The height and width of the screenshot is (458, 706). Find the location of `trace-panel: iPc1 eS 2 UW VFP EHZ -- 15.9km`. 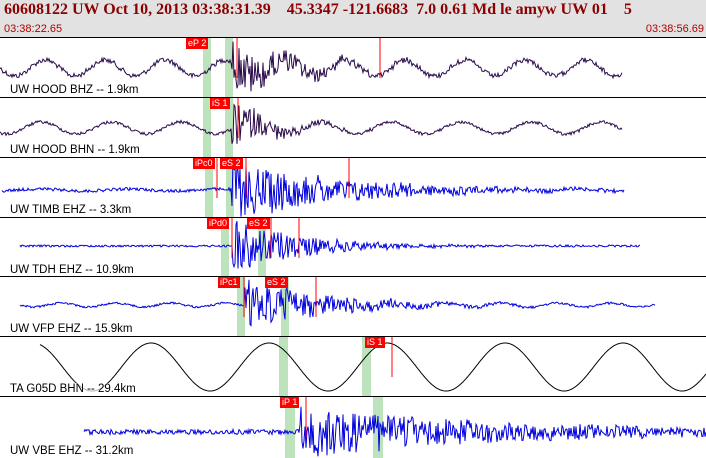

trace-panel: iPc1 eS 2 UW VFP EHZ -- 15.9km is located at coordinates (353, 306).